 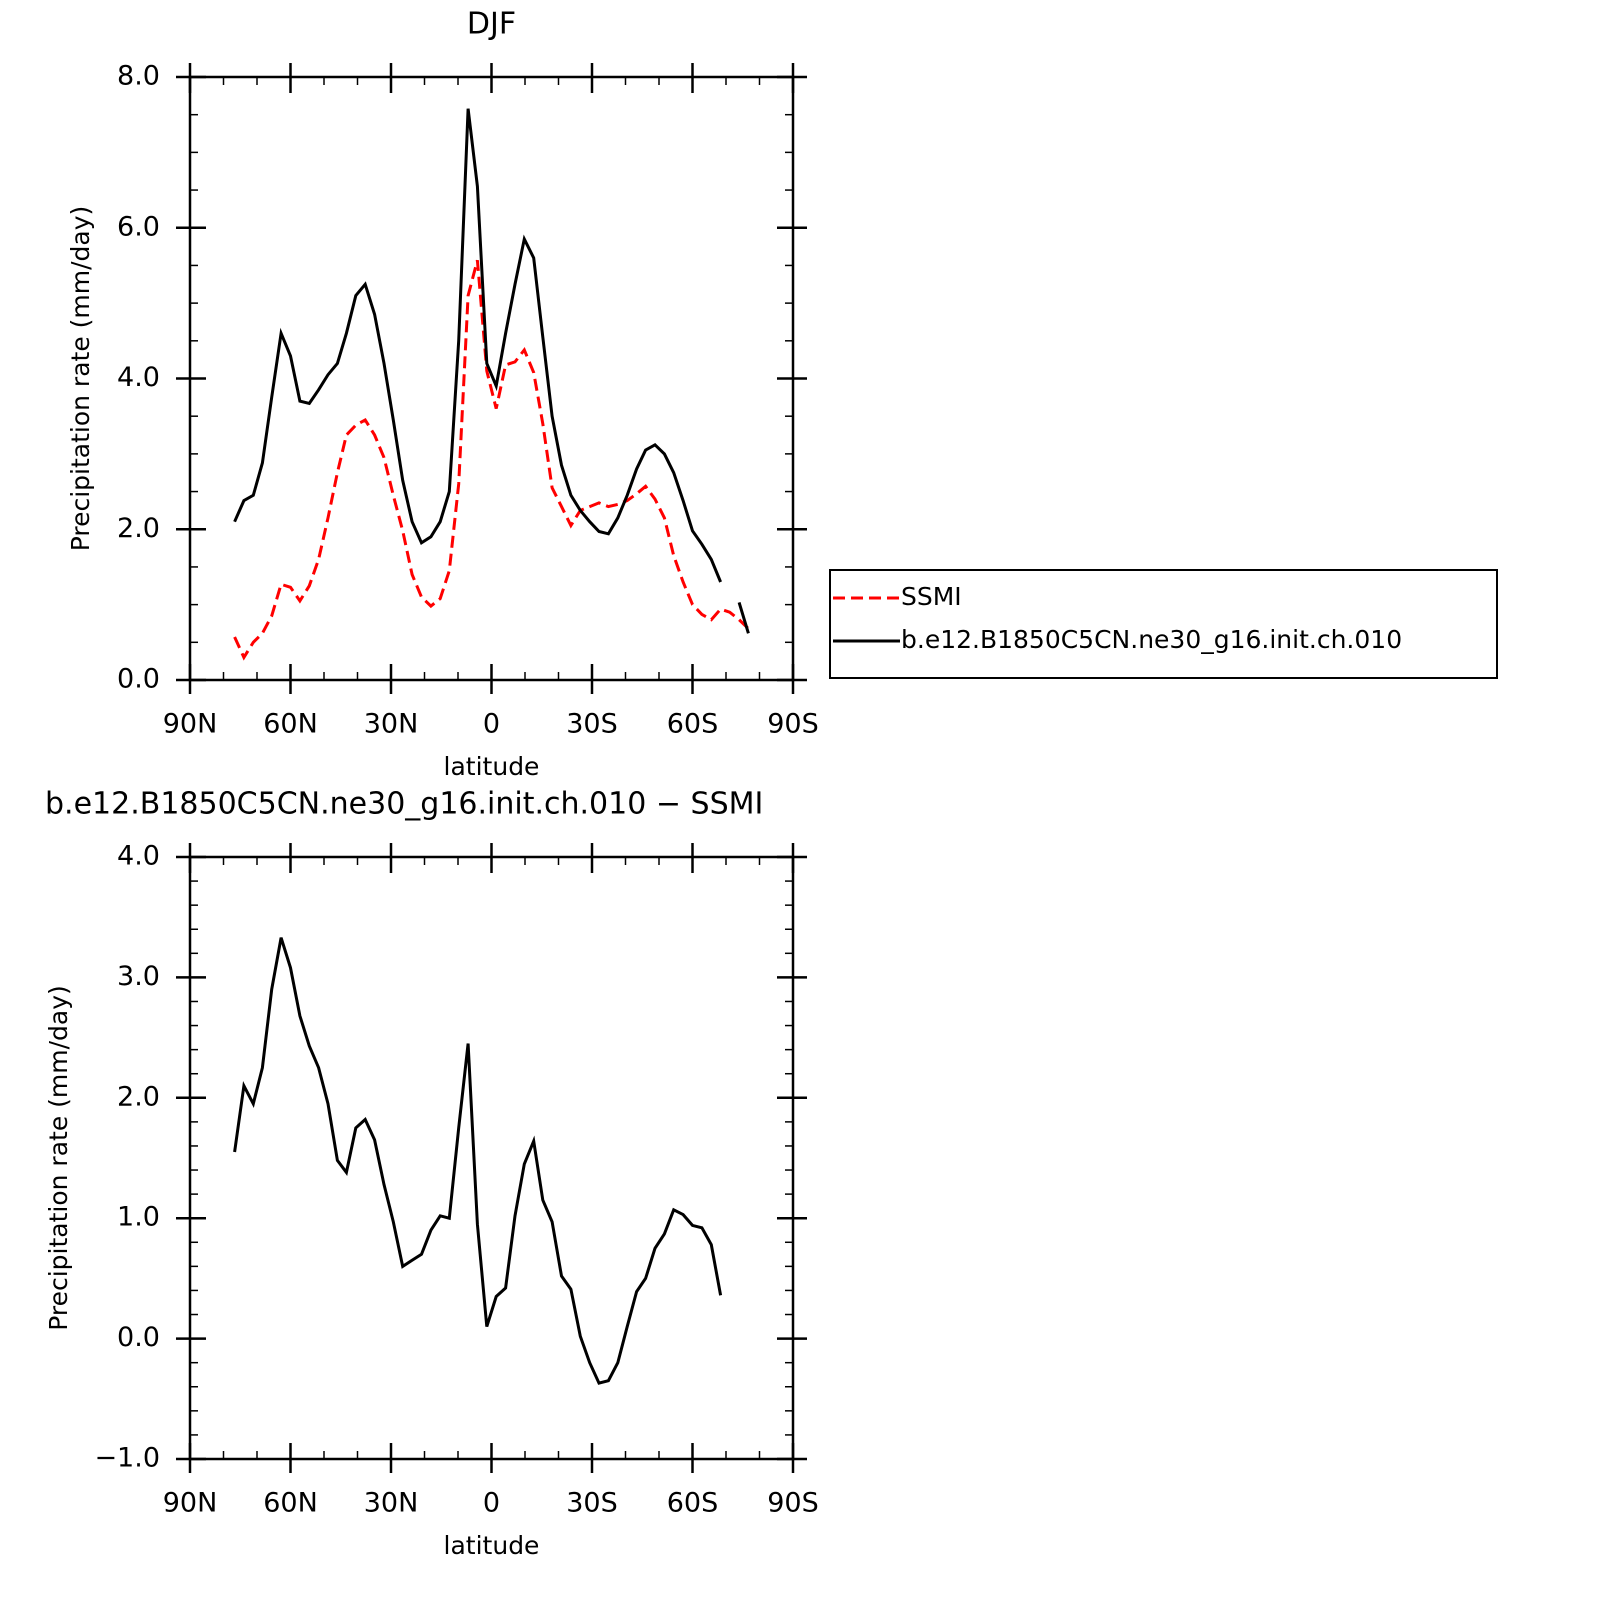 I want to click on legend-label: b.e12.B1850C5CN.ne30_g16.init.ch.010, so click(x=1151, y=639).